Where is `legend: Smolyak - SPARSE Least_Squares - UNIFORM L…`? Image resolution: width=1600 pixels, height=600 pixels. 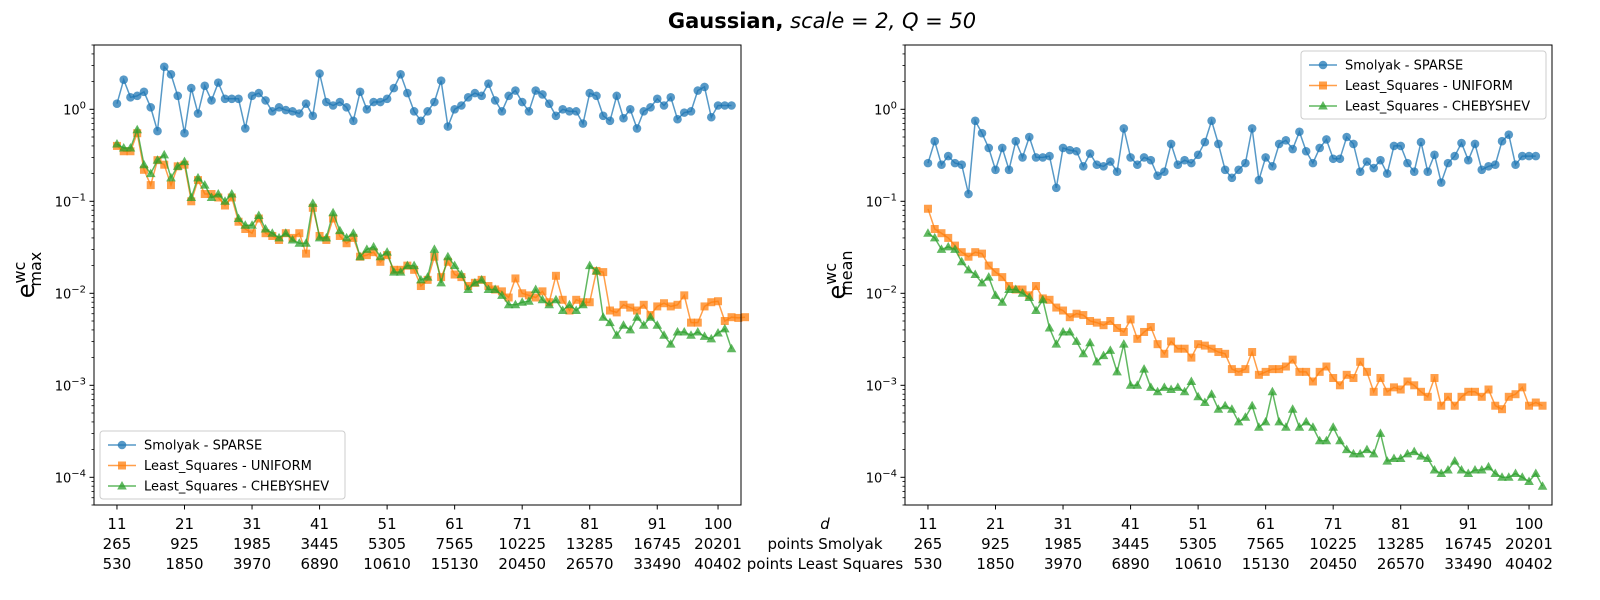 legend: Smolyak - SPARSE Least_Squares - UNIFORM L… is located at coordinates (222, 465).